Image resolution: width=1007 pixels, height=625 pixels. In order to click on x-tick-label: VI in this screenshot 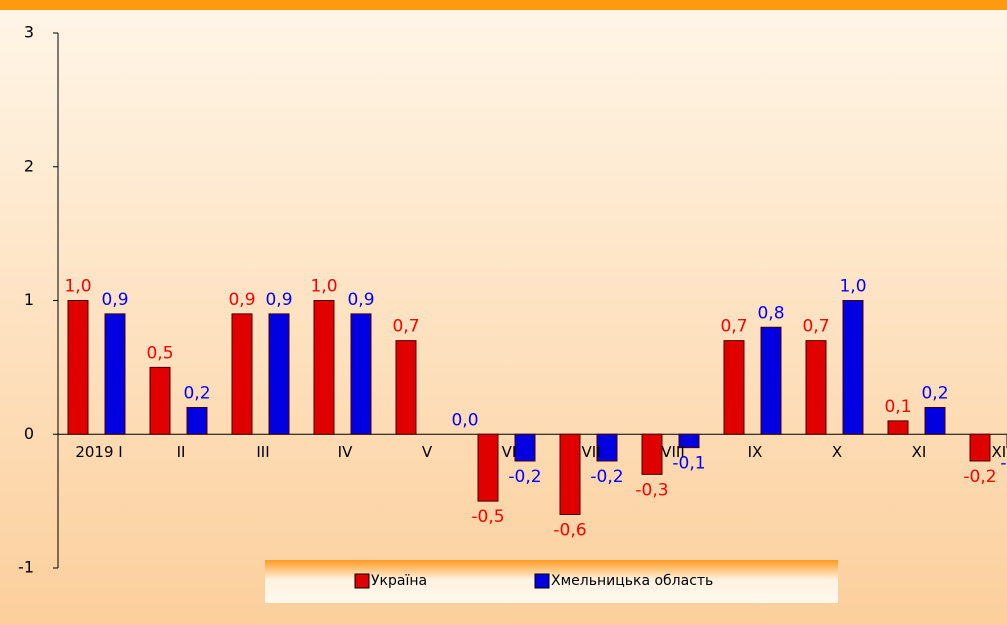, I will do `click(509, 452)`.